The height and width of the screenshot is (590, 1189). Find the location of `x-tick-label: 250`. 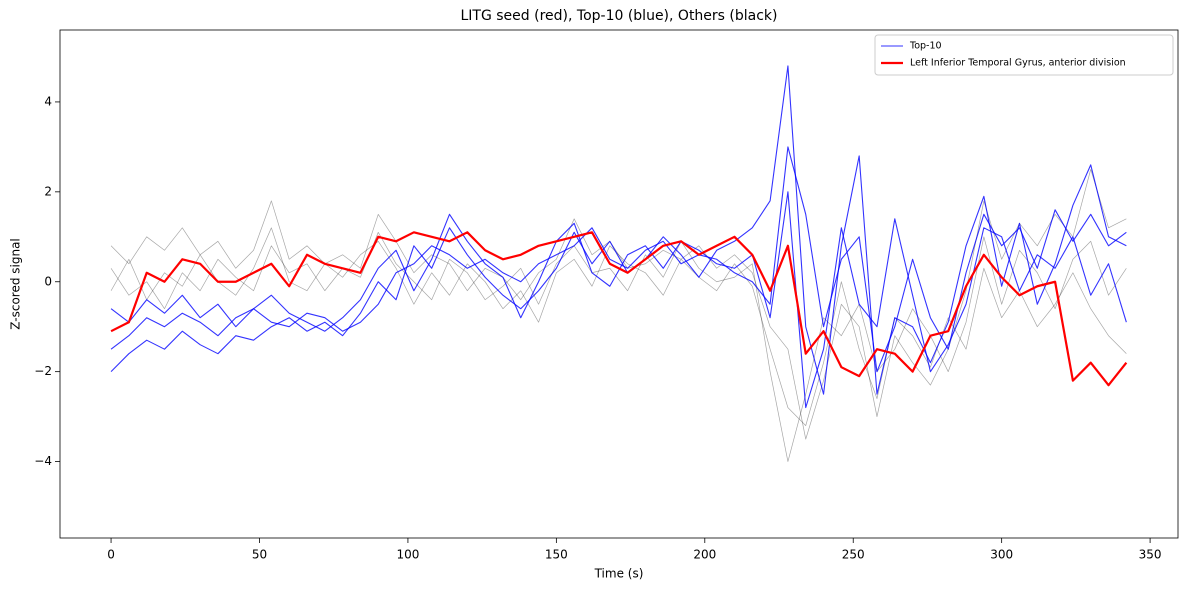

x-tick-label: 250 is located at coordinates (853, 555).